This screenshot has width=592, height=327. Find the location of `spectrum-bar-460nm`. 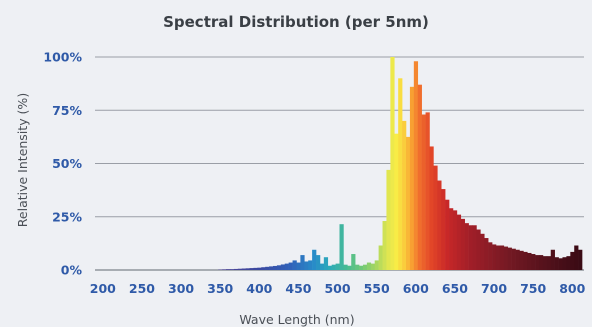

spectrum-bar-460nm is located at coordinates (306, 265).